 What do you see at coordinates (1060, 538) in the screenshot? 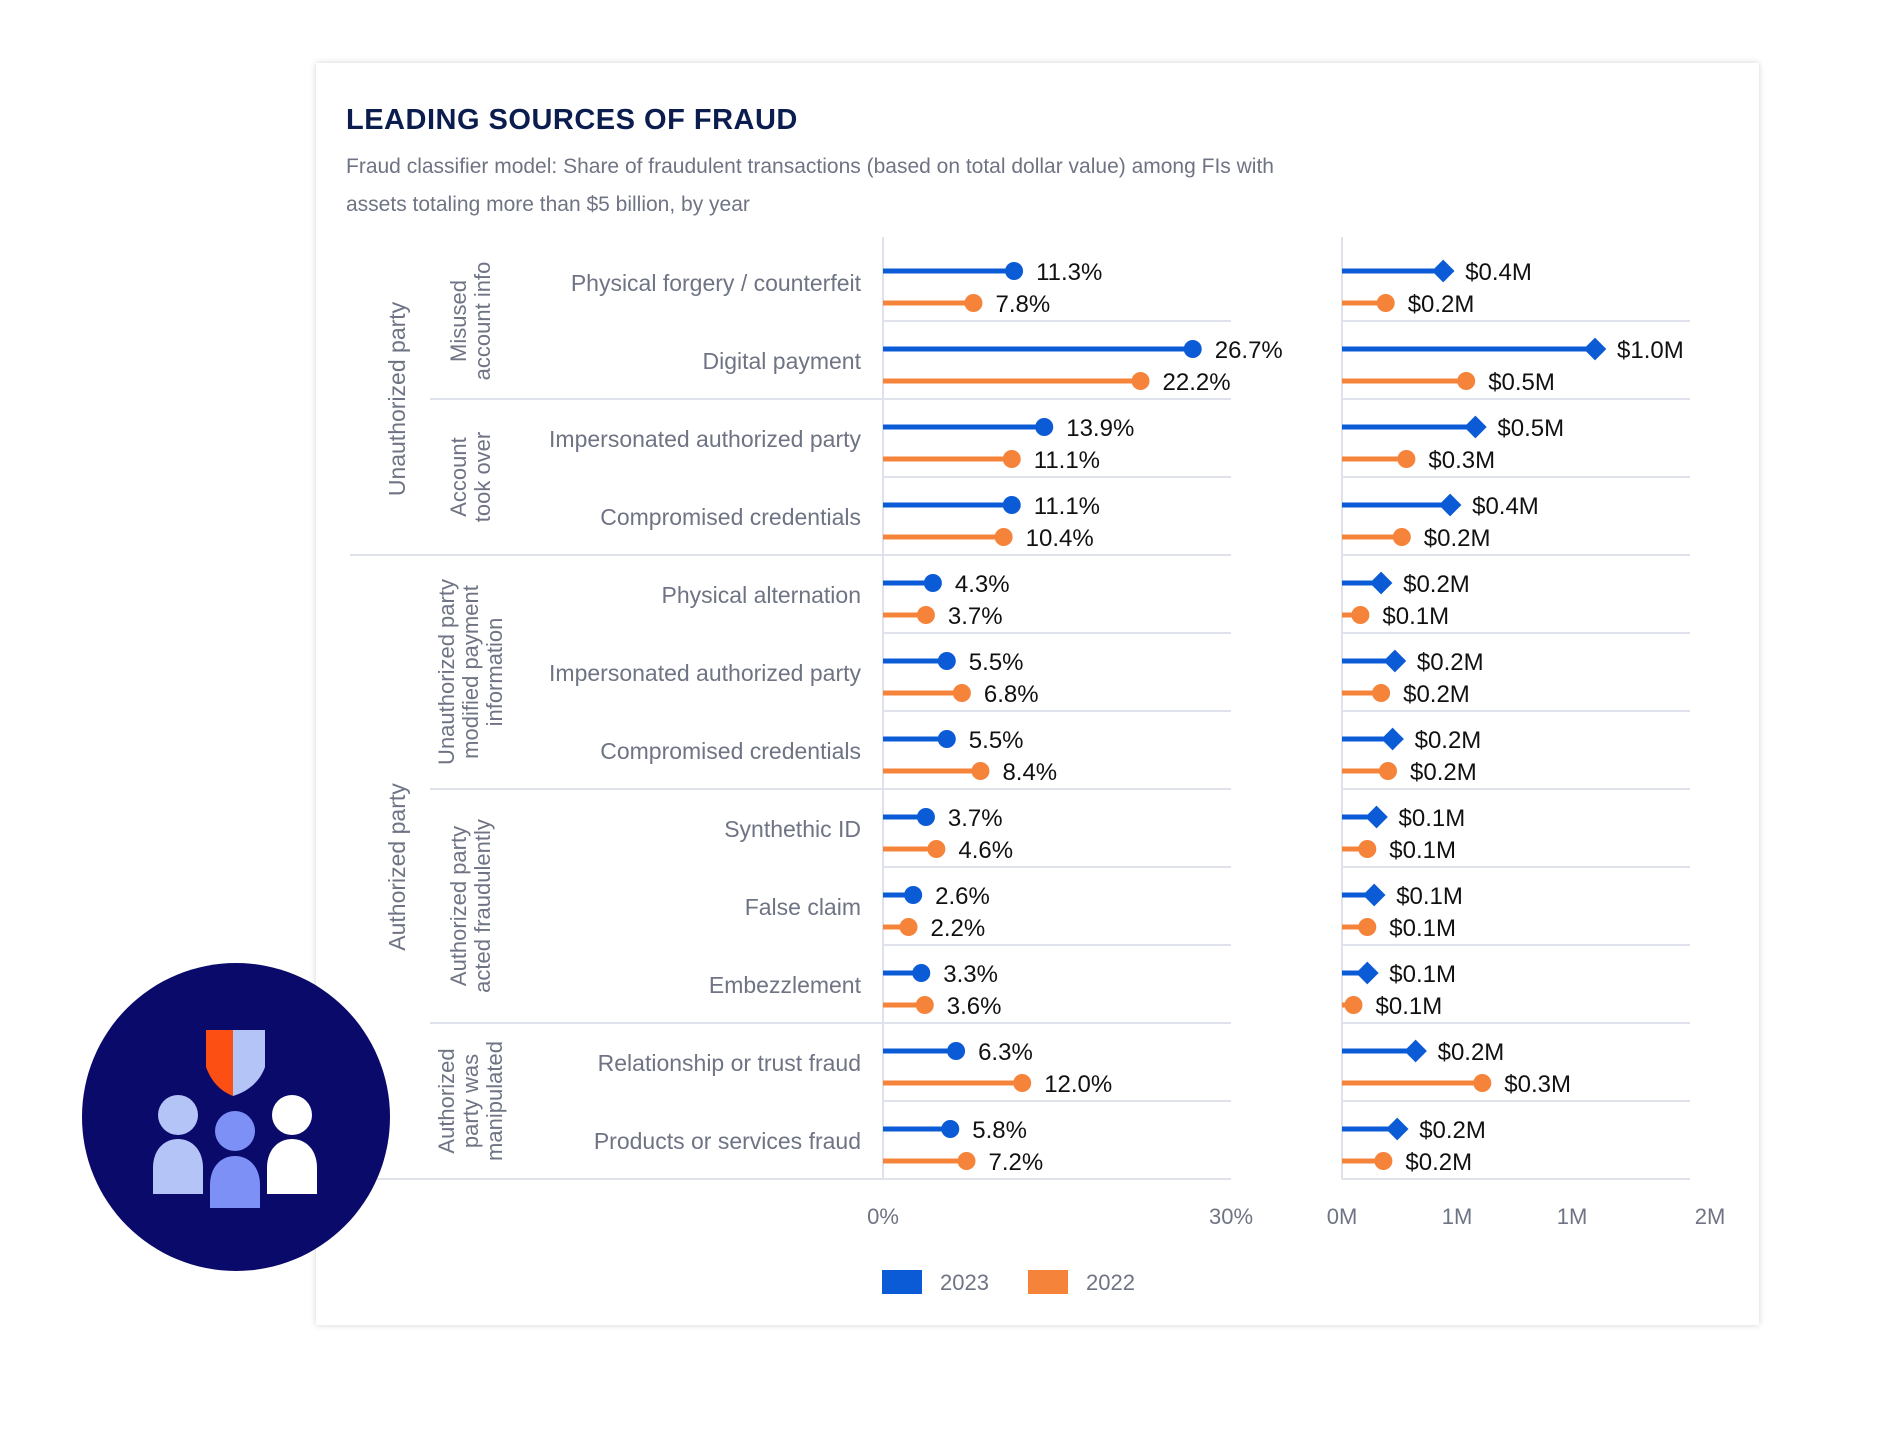
I see `data-label: 10.4%` at bounding box center [1060, 538].